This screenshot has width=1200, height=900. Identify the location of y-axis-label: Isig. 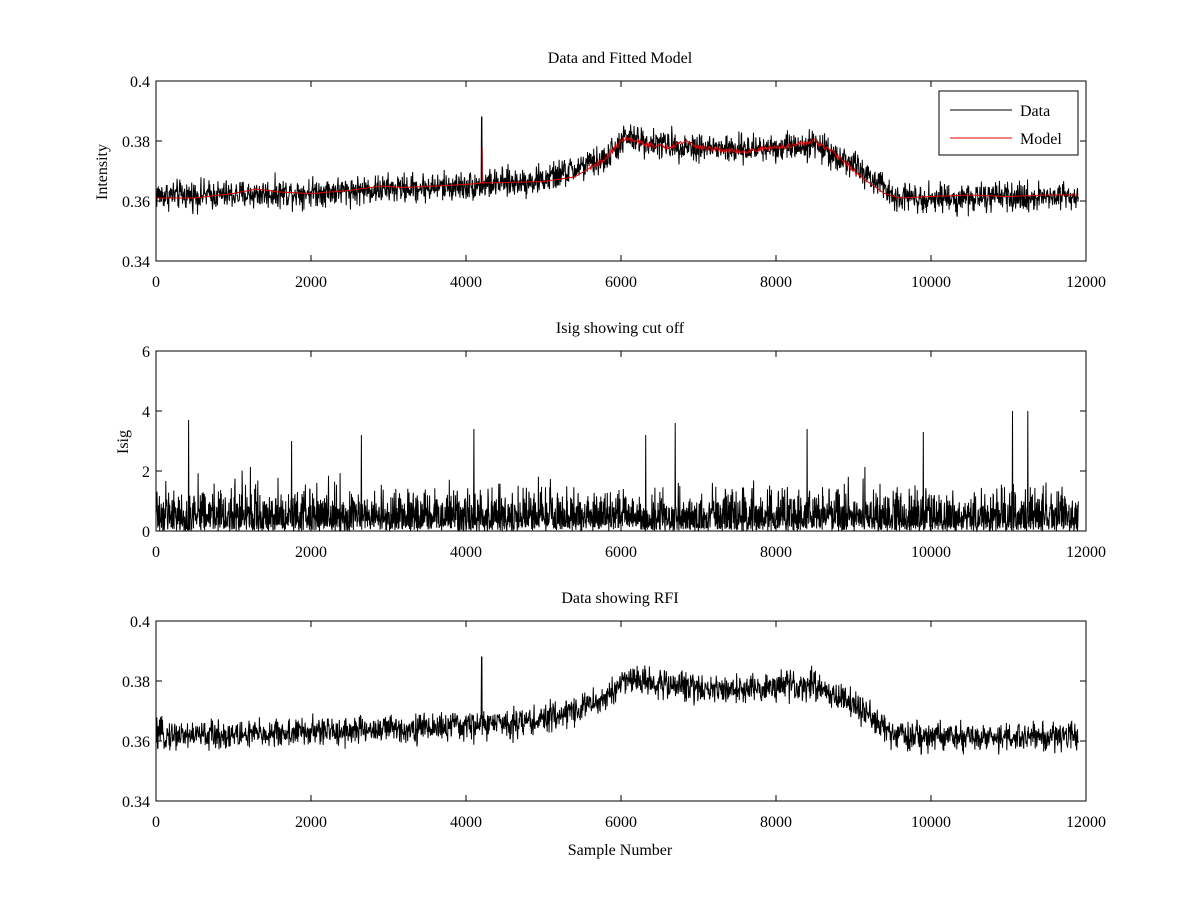
(123, 442).